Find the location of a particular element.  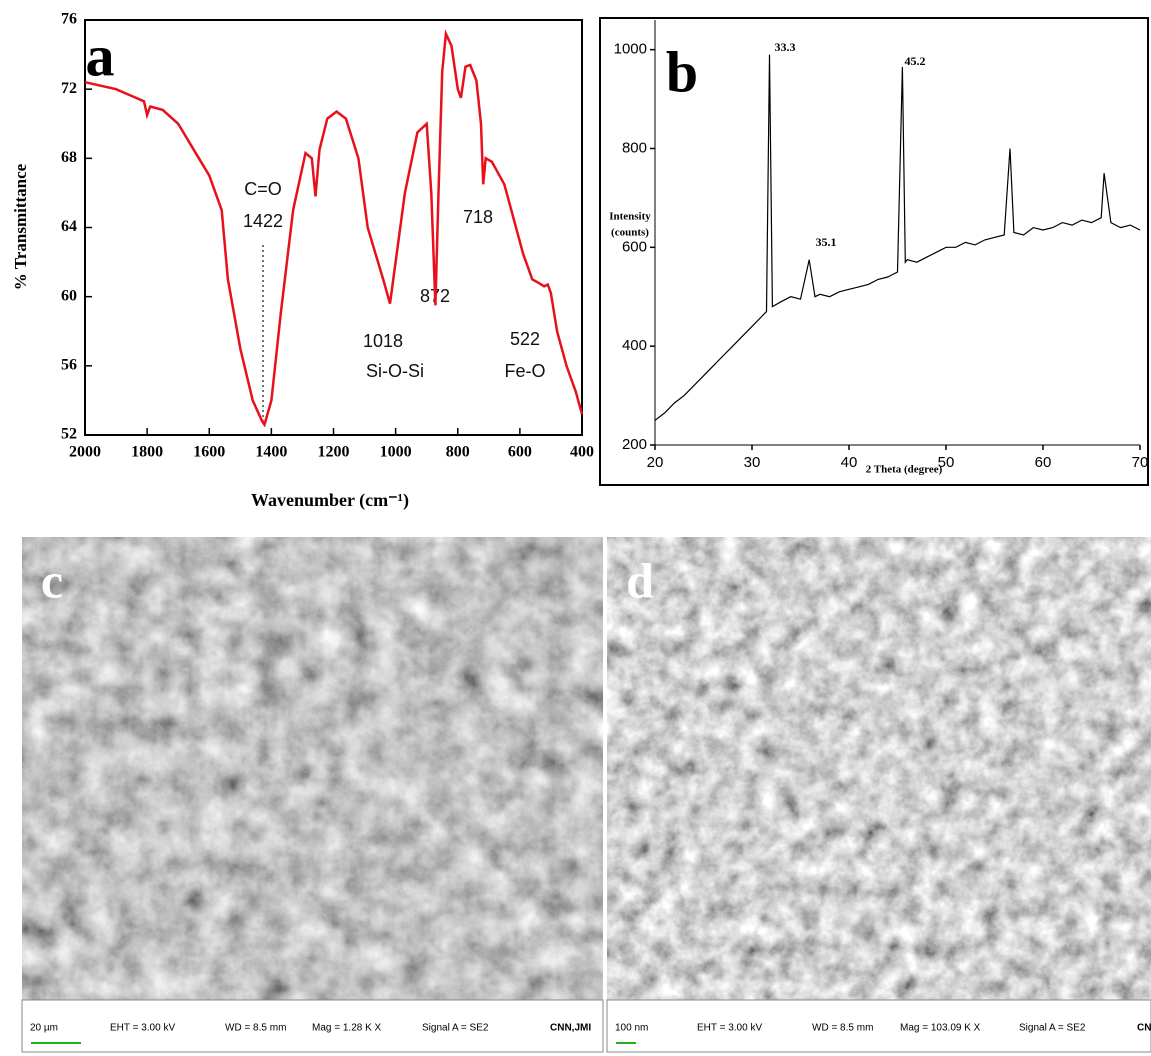

annotation: 522 is located at coordinates (525, 339).